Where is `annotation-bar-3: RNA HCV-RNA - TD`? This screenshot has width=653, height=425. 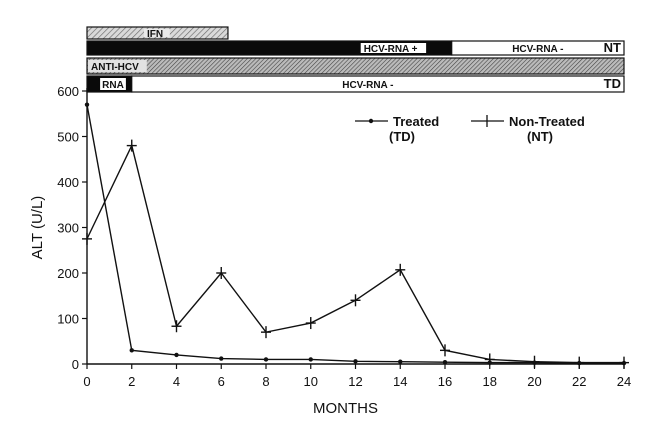 annotation-bar-3: RNA HCV-RNA - TD is located at coordinates (355, 84).